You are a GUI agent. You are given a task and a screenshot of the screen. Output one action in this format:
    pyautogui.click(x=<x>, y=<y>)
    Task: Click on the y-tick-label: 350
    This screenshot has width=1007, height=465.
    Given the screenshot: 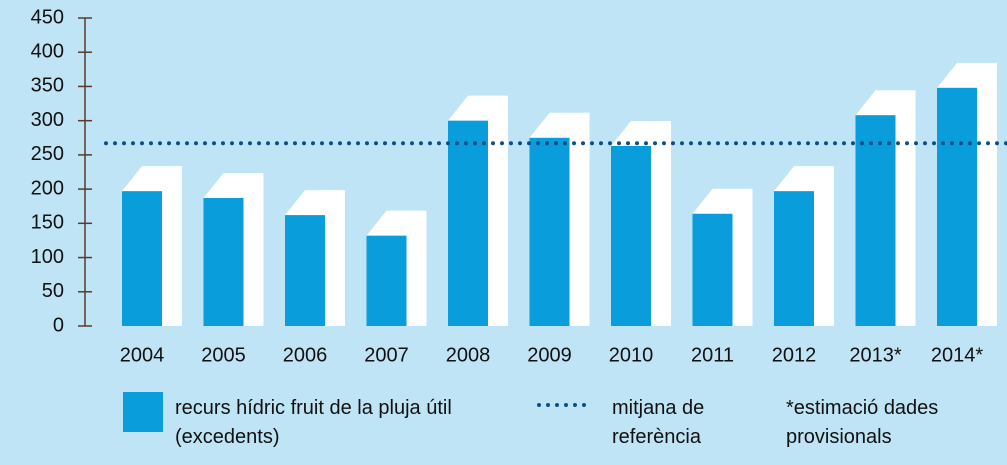 What is the action you would take?
    pyautogui.click(x=47, y=86)
    